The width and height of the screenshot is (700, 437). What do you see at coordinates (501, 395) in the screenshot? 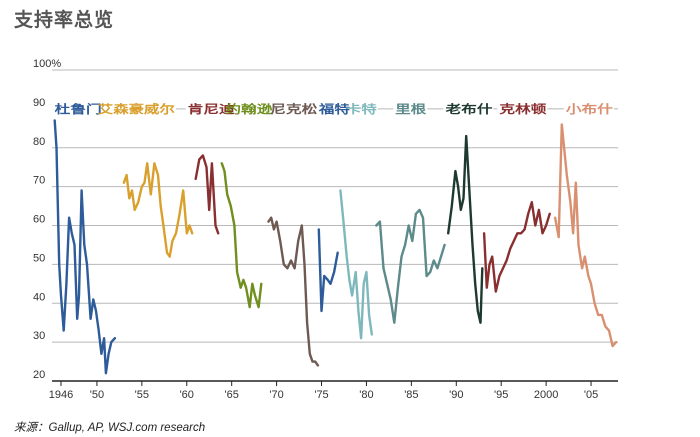
I see `x-tick-label: '95` at bounding box center [501, 395].